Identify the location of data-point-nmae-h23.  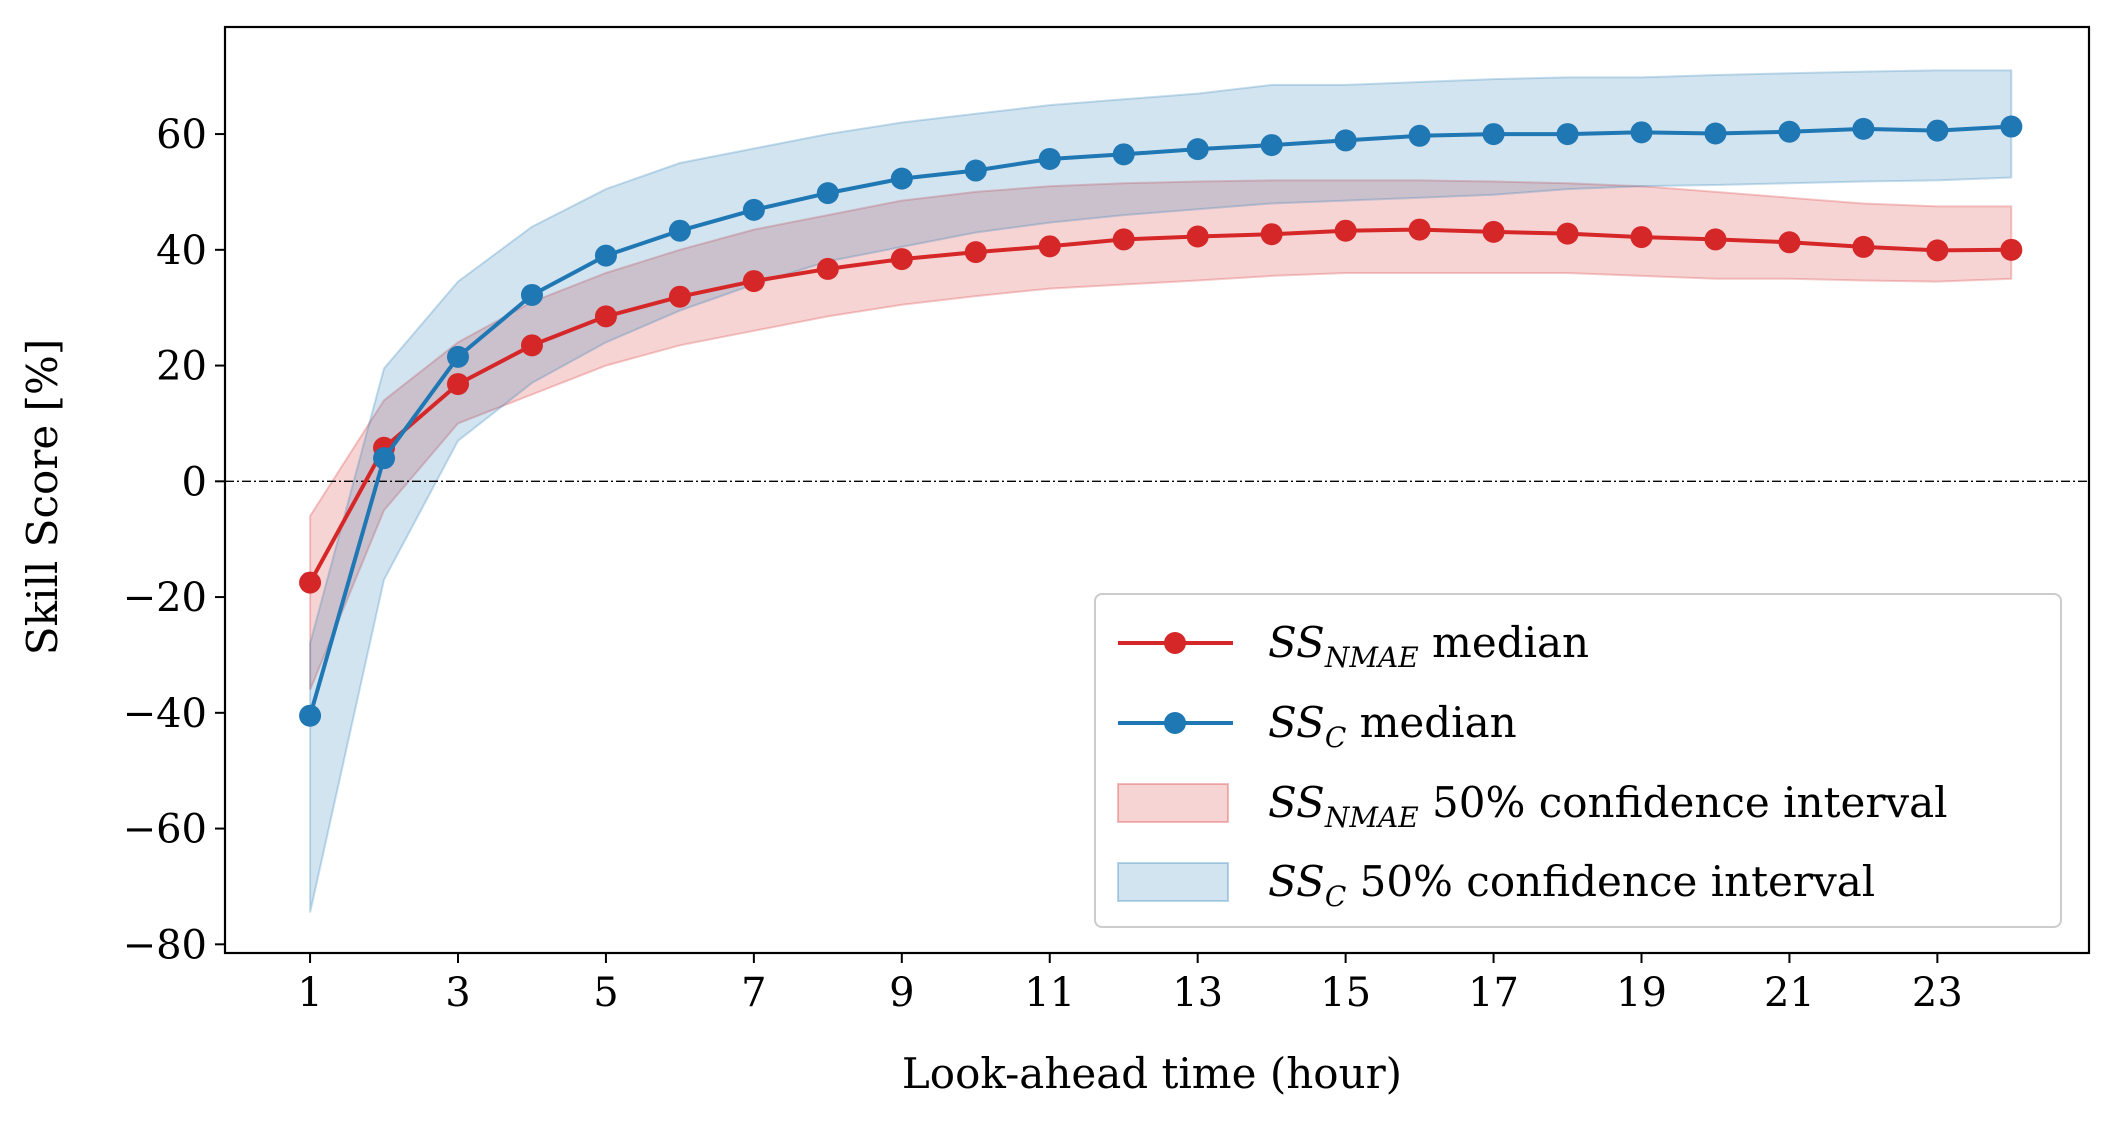
(1937, 250).